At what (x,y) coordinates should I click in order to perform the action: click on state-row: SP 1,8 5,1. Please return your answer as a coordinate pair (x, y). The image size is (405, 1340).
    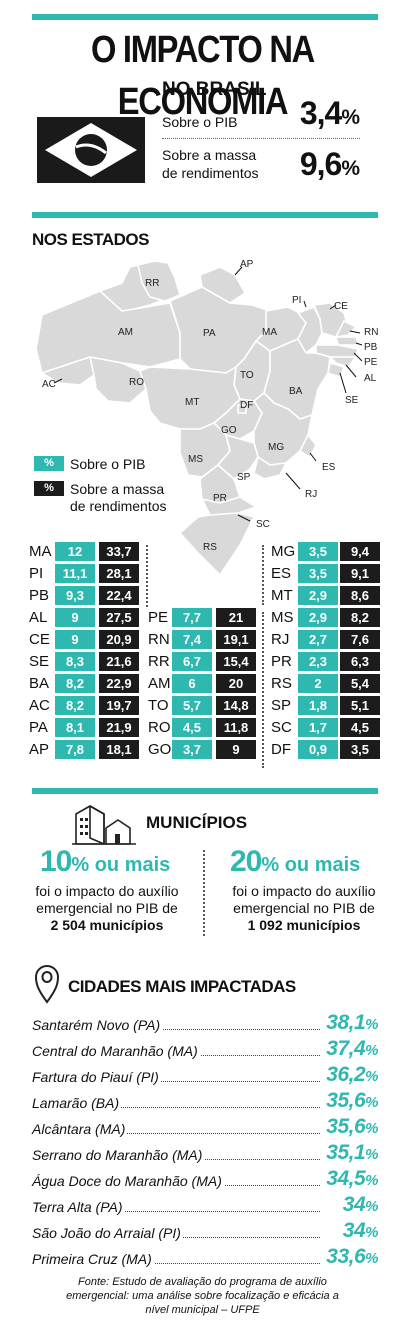
    Looking at the image, I should click on (325, 705).